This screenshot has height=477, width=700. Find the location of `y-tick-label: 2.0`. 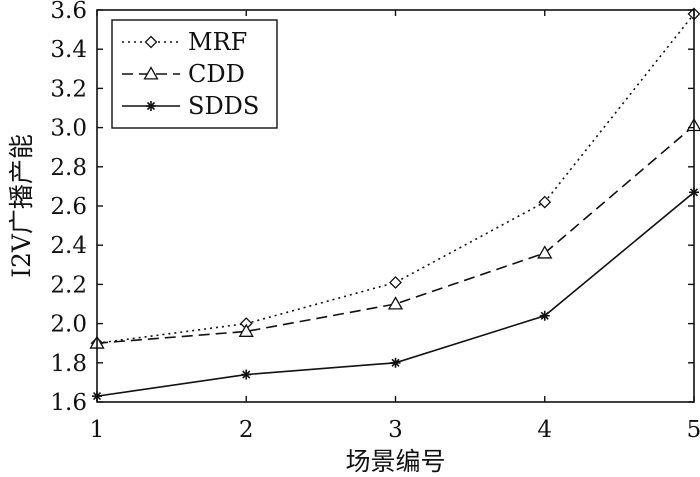

y-tick-label: 2.0 is located at coordinates (68, 325).